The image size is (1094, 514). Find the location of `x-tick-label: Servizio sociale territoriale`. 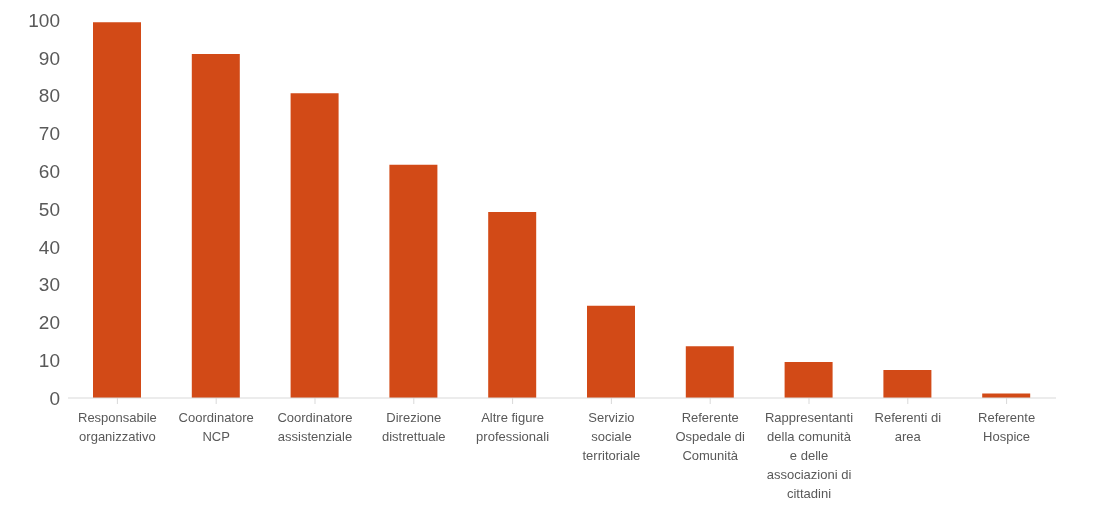

x-tick-label: Servizio sociale territoriale is located at coordinates (611, 436).